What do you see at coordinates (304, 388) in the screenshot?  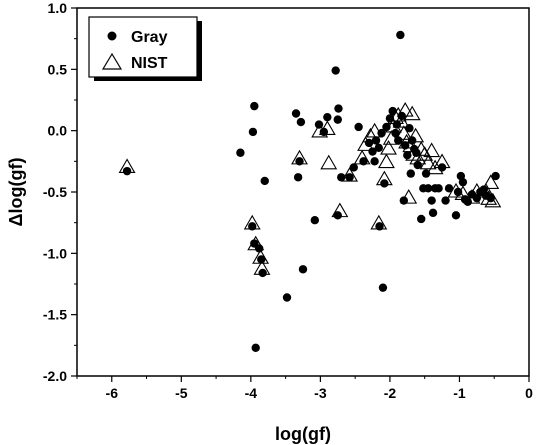 I see `x-axis: -6 -5 -4 -3 -2 -1 0` at bounding box center [304, 388].